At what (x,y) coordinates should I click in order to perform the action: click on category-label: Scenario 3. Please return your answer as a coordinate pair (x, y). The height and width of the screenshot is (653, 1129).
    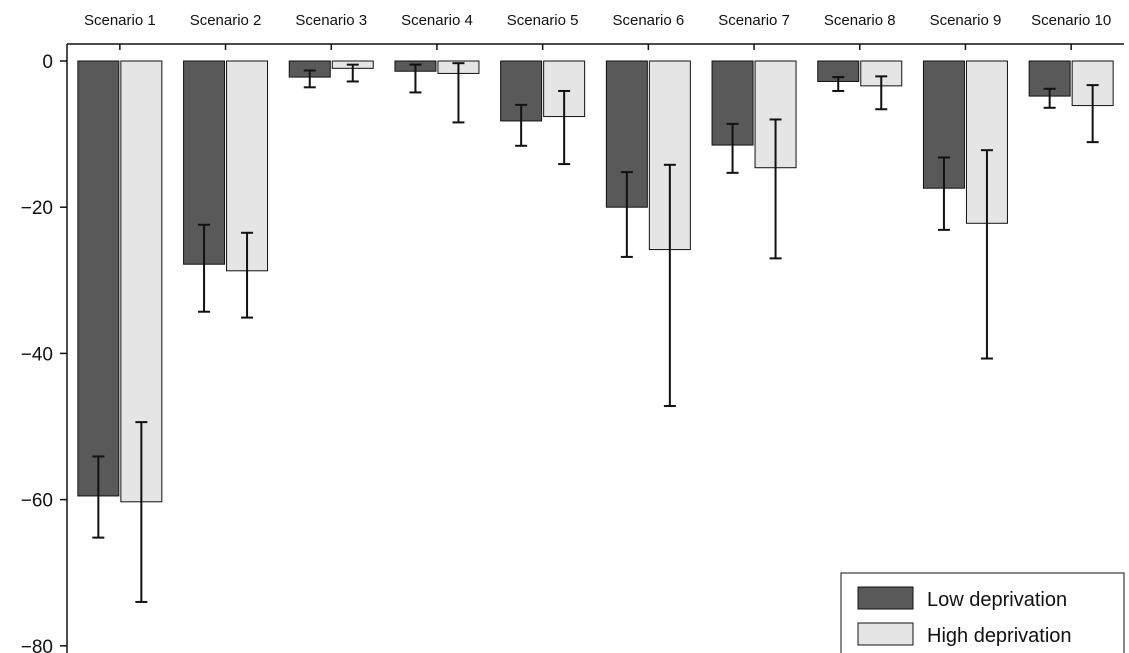
    Looking at the image, I should click on (331, 20).